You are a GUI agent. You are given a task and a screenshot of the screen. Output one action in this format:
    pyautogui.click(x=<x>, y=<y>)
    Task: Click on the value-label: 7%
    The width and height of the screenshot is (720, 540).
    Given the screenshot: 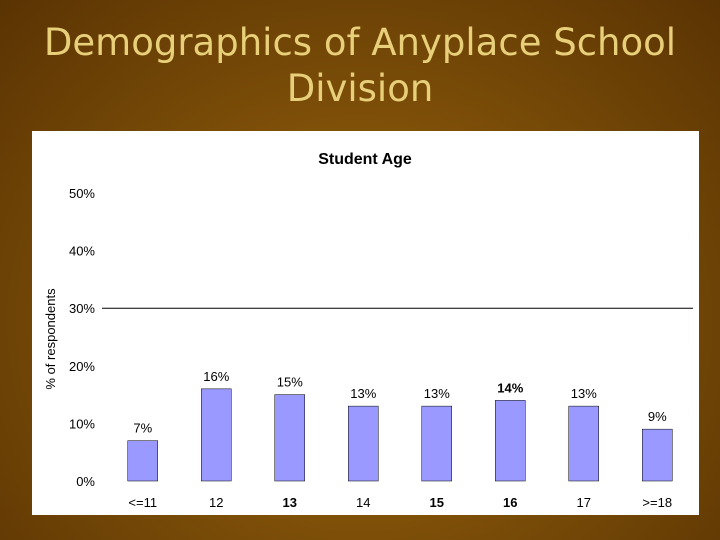 What is the action you would take?
    pyautogui.click(x=142, y=428)
    